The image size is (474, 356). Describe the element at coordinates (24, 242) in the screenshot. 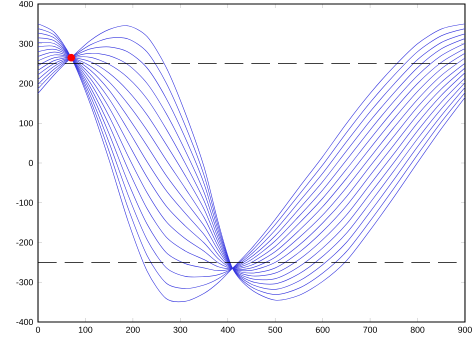

I see `y-tick-label: -200` at that location.